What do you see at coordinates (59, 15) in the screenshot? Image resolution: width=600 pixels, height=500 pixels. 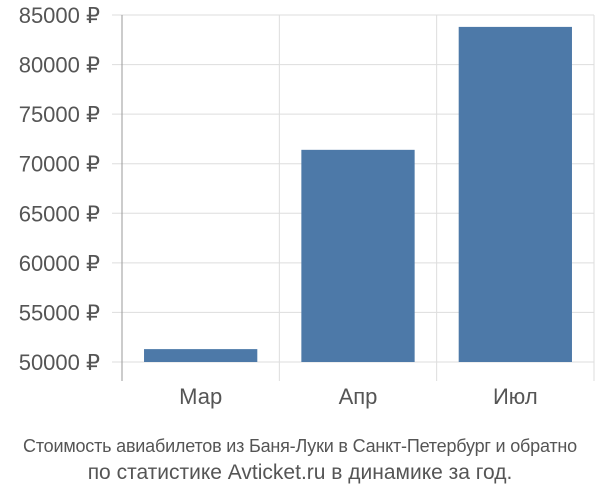 I see `y-tick-label: 85000 ₽` at bounding box center [59, 15].